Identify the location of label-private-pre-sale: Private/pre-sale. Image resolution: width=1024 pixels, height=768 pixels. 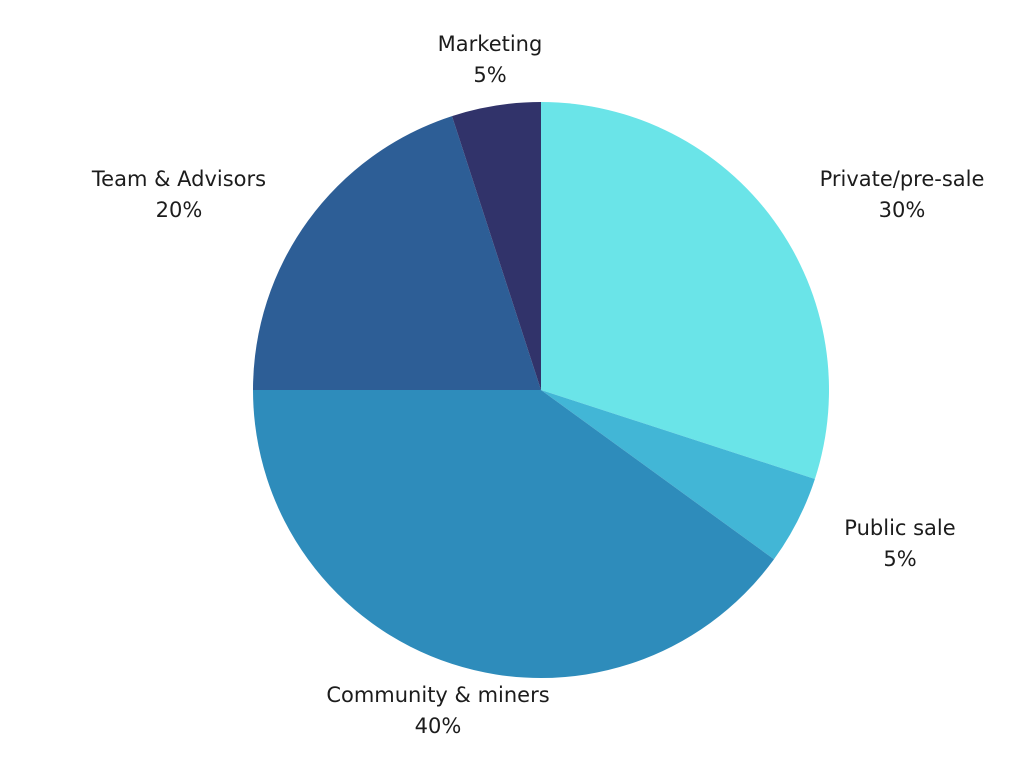
(902, 179).